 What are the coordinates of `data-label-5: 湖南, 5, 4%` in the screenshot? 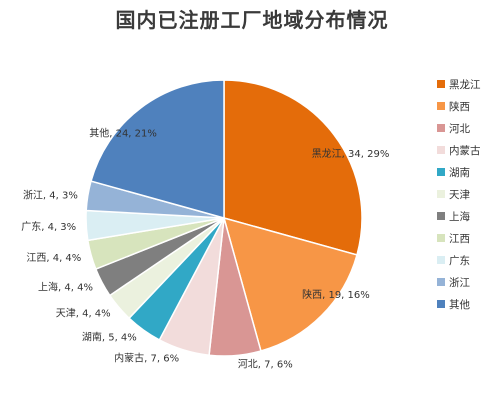 It's located at (109, 337).